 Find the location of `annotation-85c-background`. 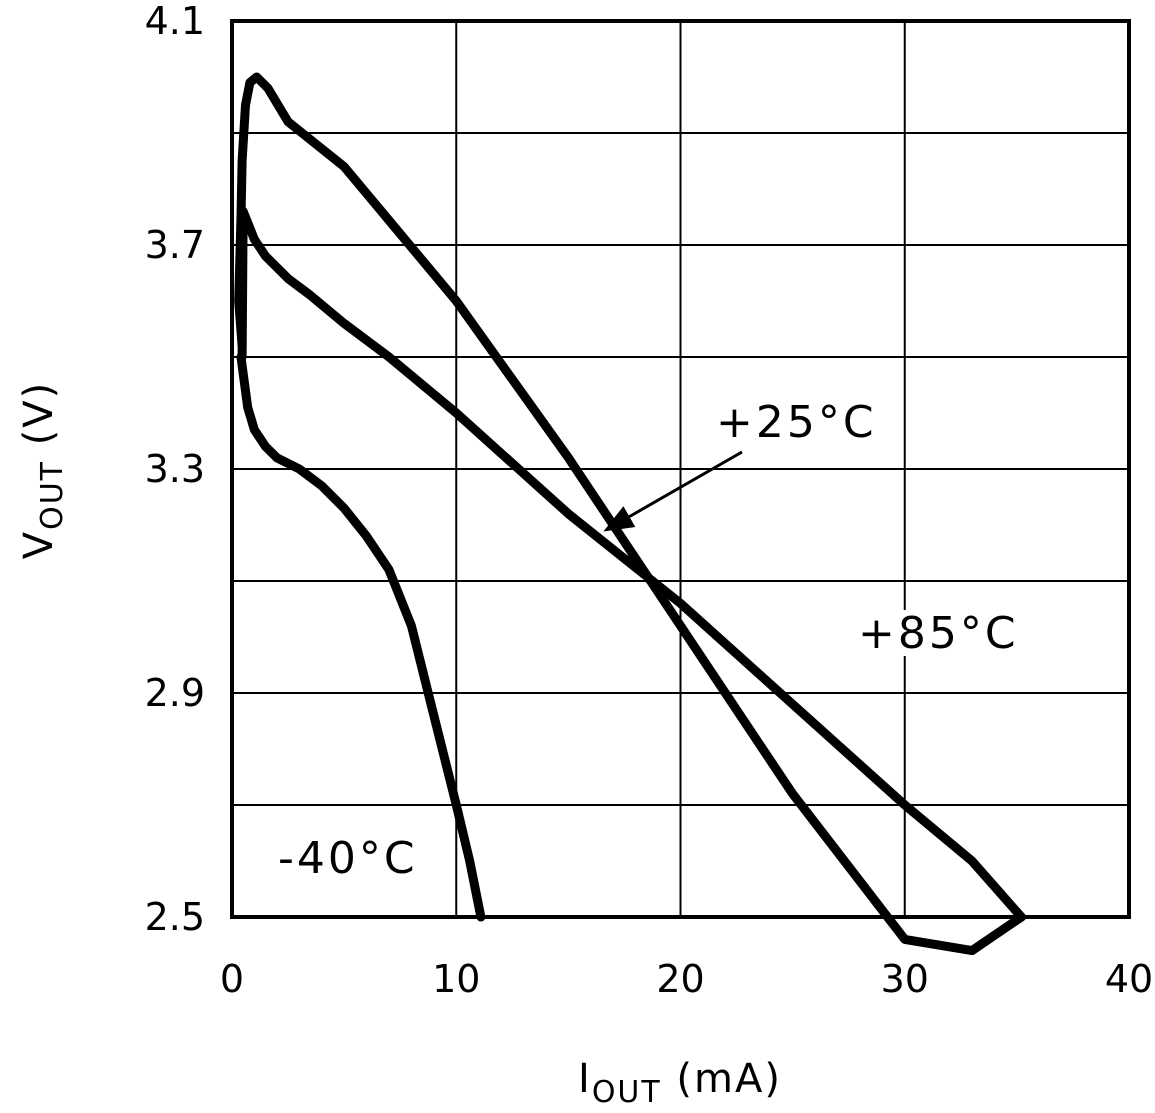

annotation-85c-background is located at coordinates (937, 633).